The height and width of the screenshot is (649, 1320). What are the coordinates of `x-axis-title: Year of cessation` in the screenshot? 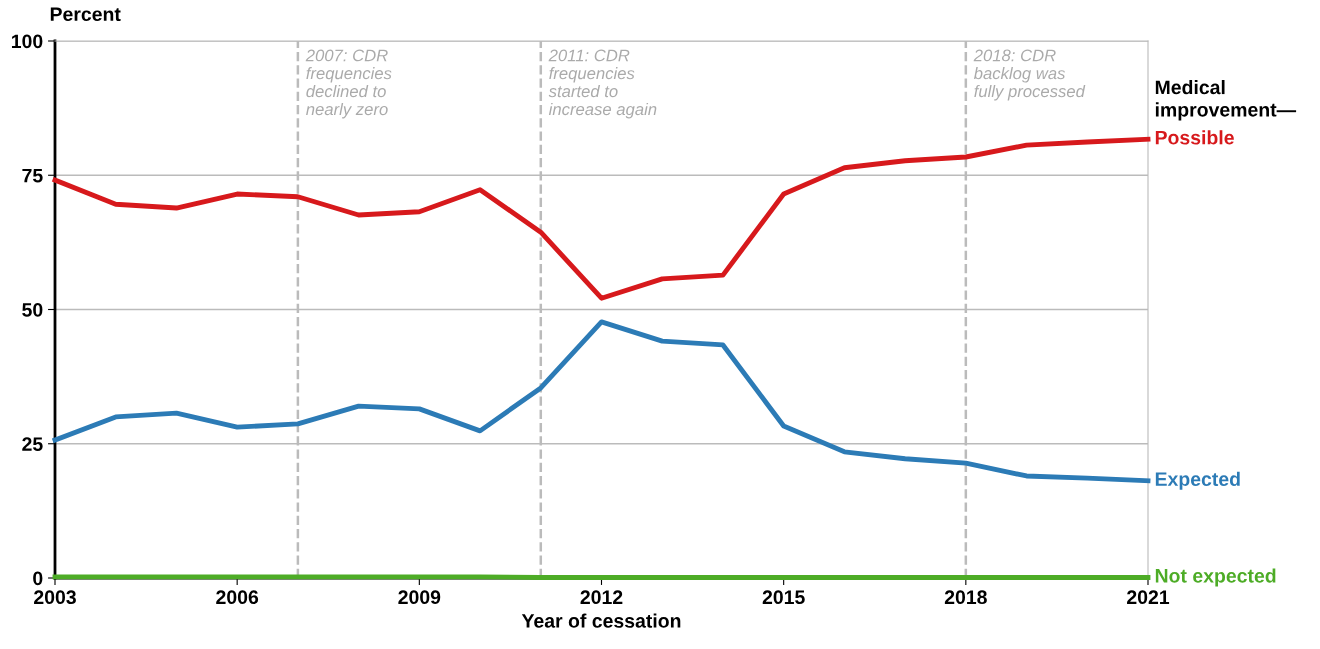 It's located at (601, 620).